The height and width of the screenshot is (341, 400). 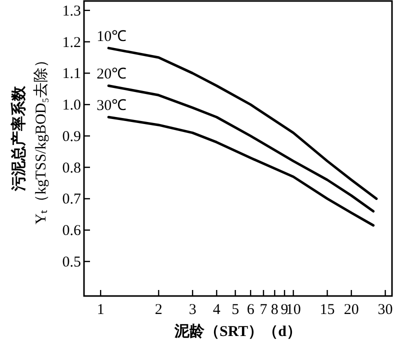 I want to click on x-tick-label: 6, so click(x=250, y=310).